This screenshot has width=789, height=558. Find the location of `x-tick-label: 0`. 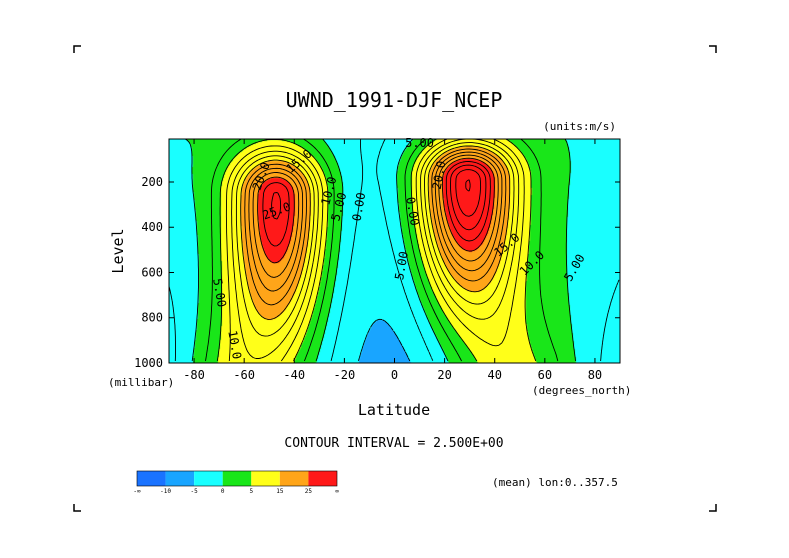

x-tick-label: 0 is located at coordinates (394, 375).